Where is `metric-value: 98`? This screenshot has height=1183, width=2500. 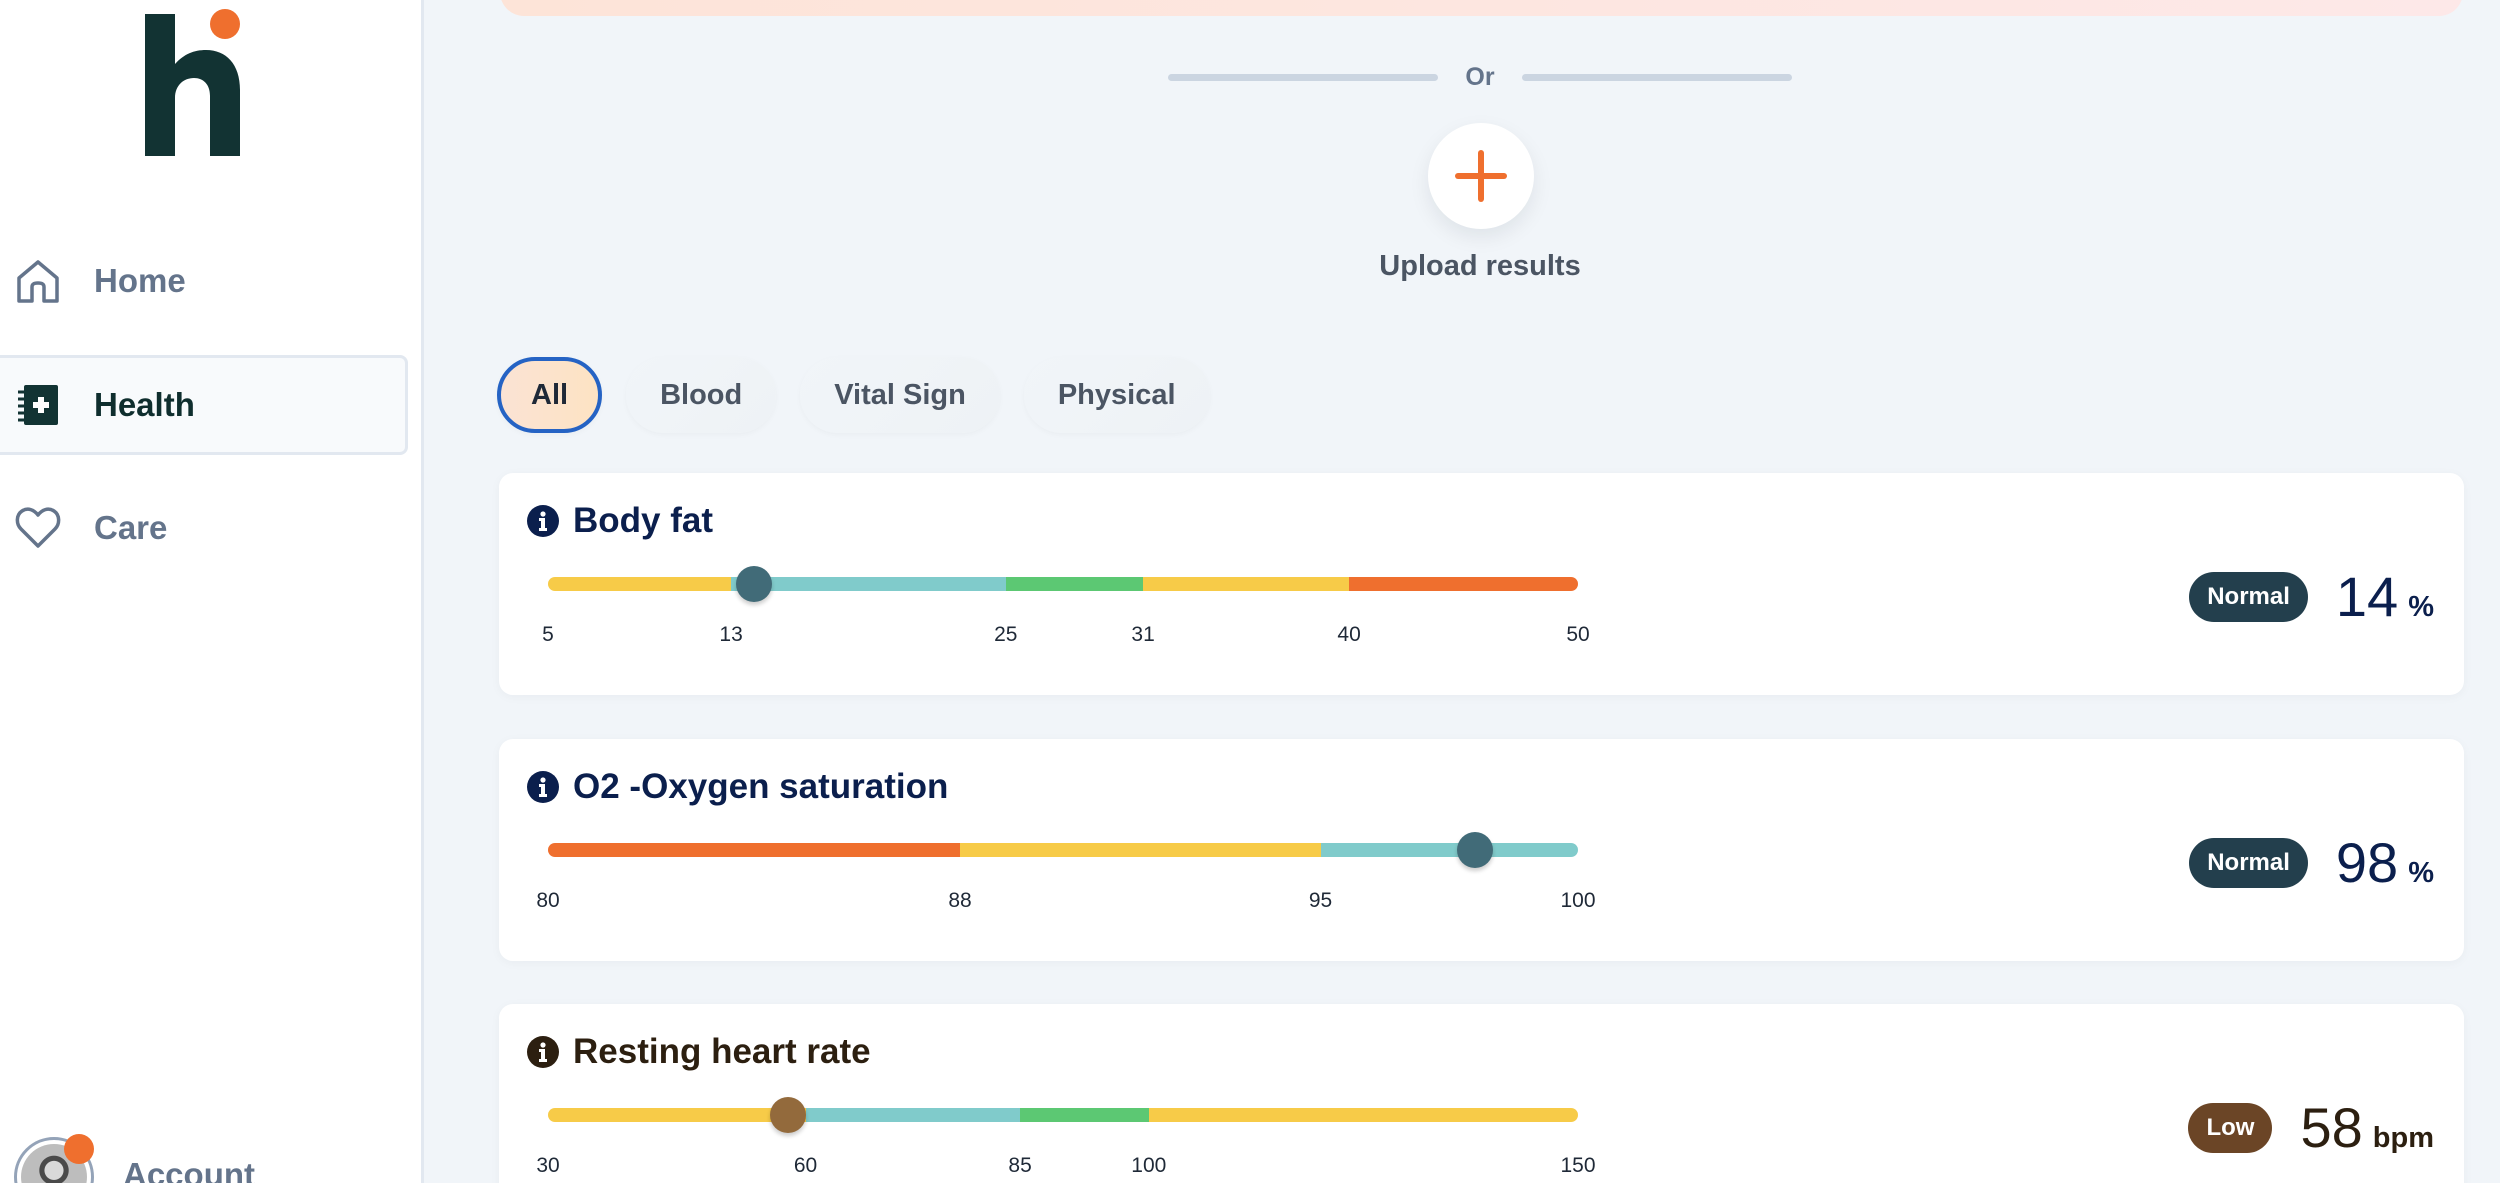
metric-value: 98 is located at coordinates (2367, 862).